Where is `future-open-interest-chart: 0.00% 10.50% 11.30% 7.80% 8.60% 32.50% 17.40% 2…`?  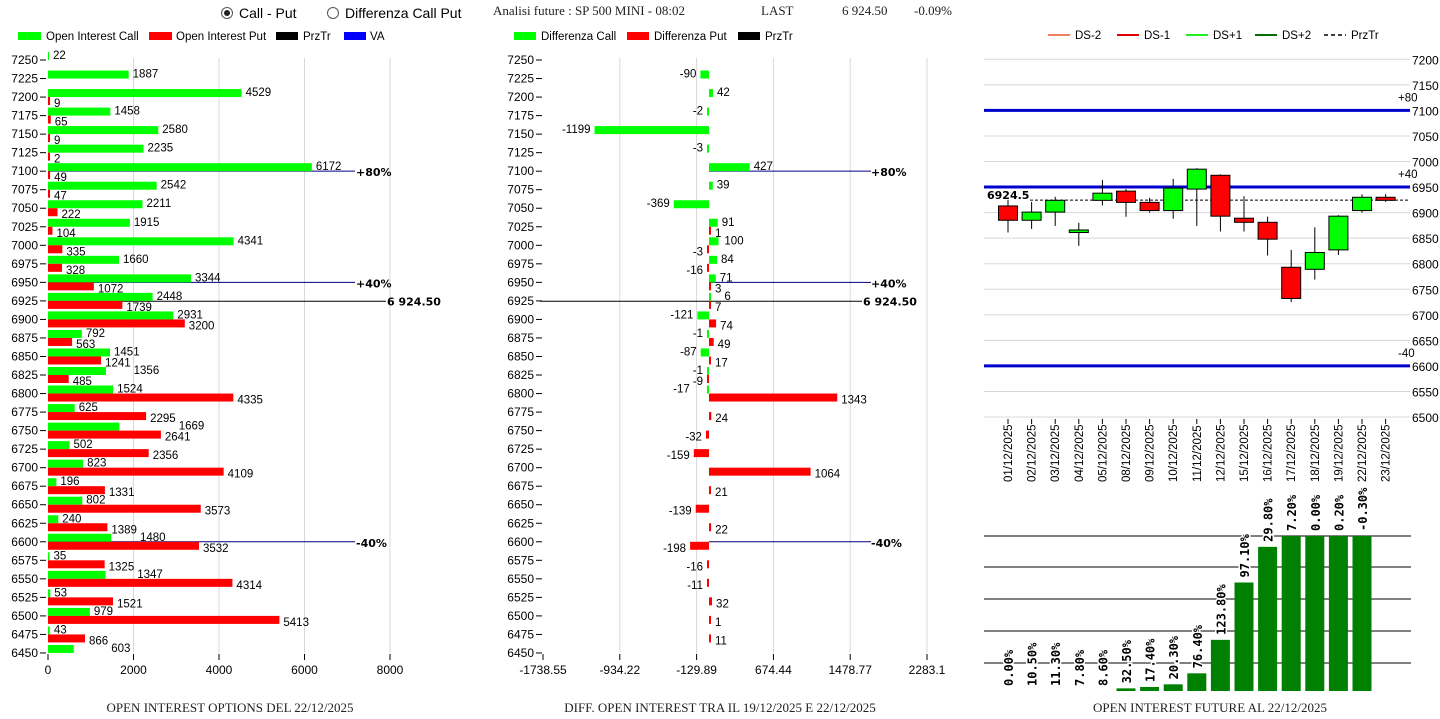
future-open-interest-chart: 0.00% 10.50% 11.30% 7.80% 8.60% 32.50% 17.40% 2… is located at coordinates (1197, 588).